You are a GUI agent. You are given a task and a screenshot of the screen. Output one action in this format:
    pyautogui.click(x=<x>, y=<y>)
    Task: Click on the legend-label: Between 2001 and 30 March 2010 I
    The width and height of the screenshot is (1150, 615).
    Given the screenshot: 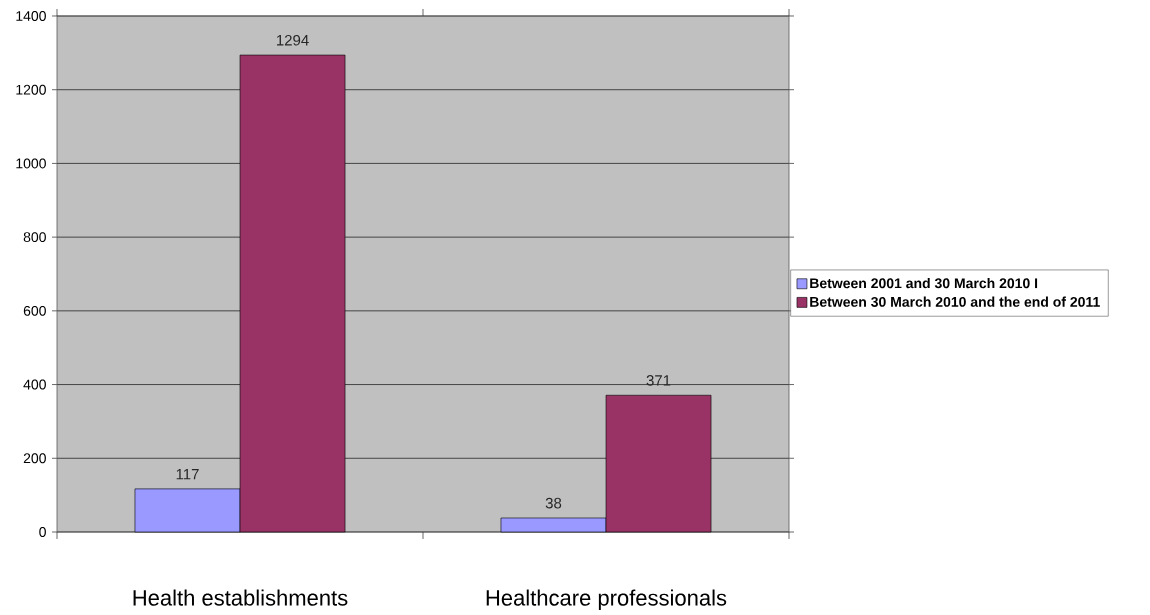 What is the action you would take?
    pyautogui.click(x=924, y=283)
    